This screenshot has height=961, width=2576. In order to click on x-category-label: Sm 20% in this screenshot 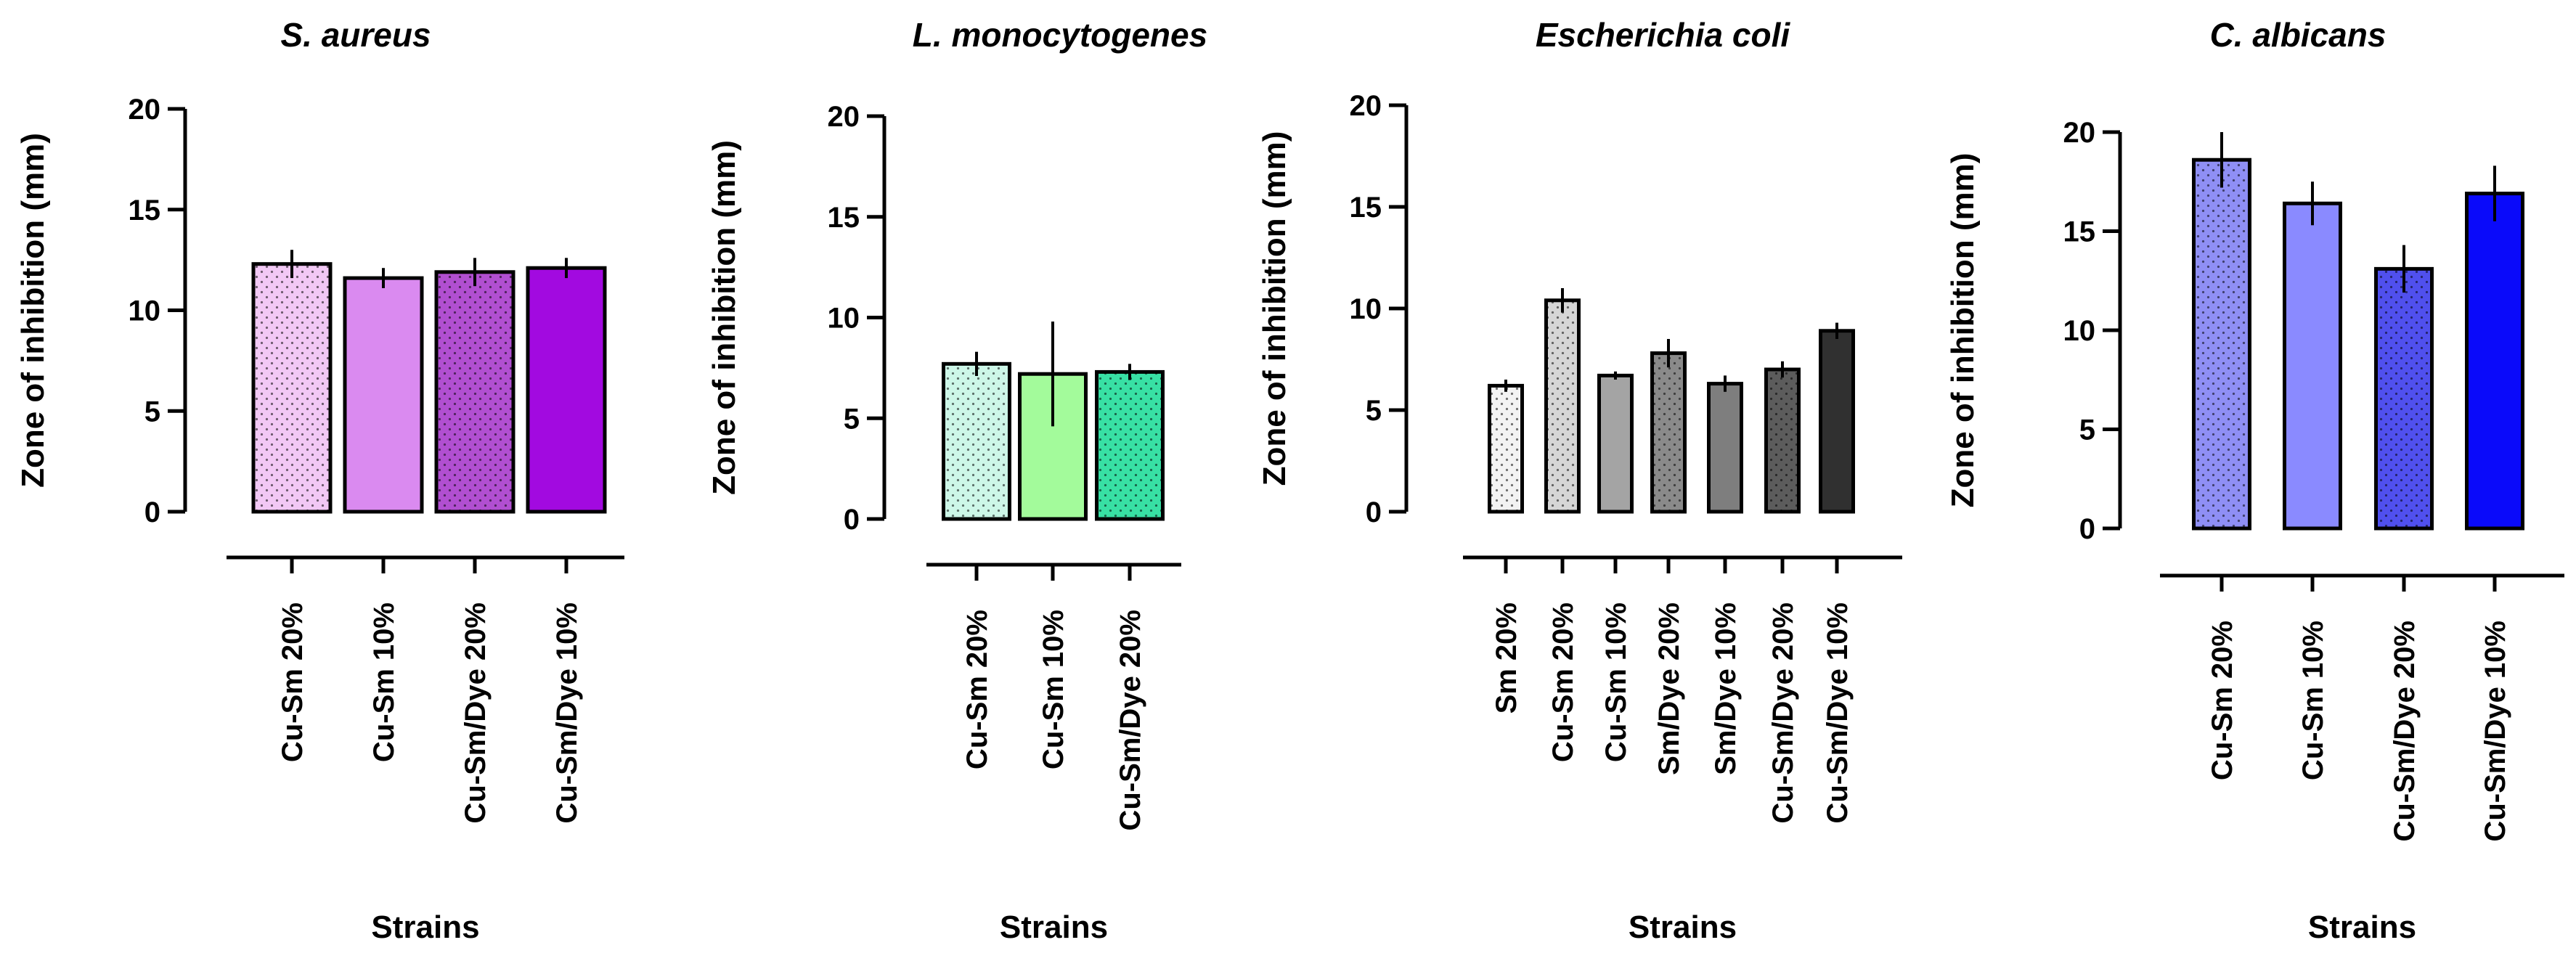, I will do `click(1507, 657)`.